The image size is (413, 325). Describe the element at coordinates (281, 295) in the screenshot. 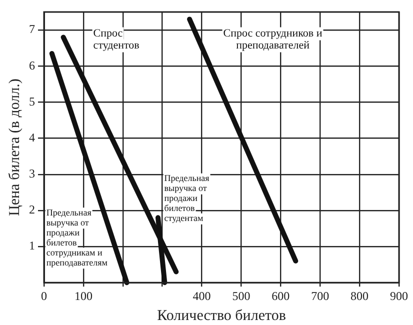

I see `x-tick-label: 600` at that location.